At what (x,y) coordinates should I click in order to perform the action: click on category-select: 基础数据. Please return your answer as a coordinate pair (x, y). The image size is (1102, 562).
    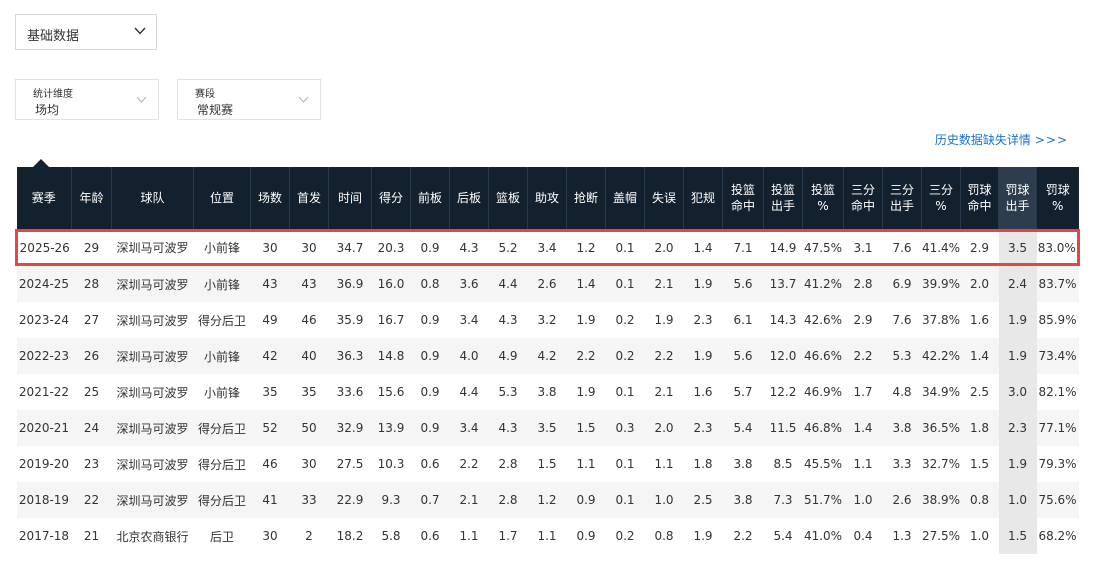
    Looking at the image, I should click on (86, 32).